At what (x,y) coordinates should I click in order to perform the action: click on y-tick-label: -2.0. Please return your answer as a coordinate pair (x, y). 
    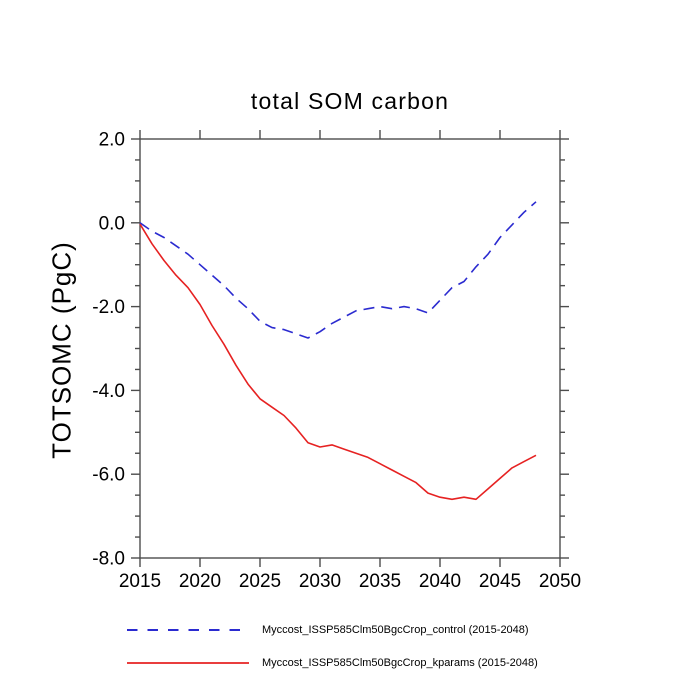
    Looking at the image, I should click on (108, 307).